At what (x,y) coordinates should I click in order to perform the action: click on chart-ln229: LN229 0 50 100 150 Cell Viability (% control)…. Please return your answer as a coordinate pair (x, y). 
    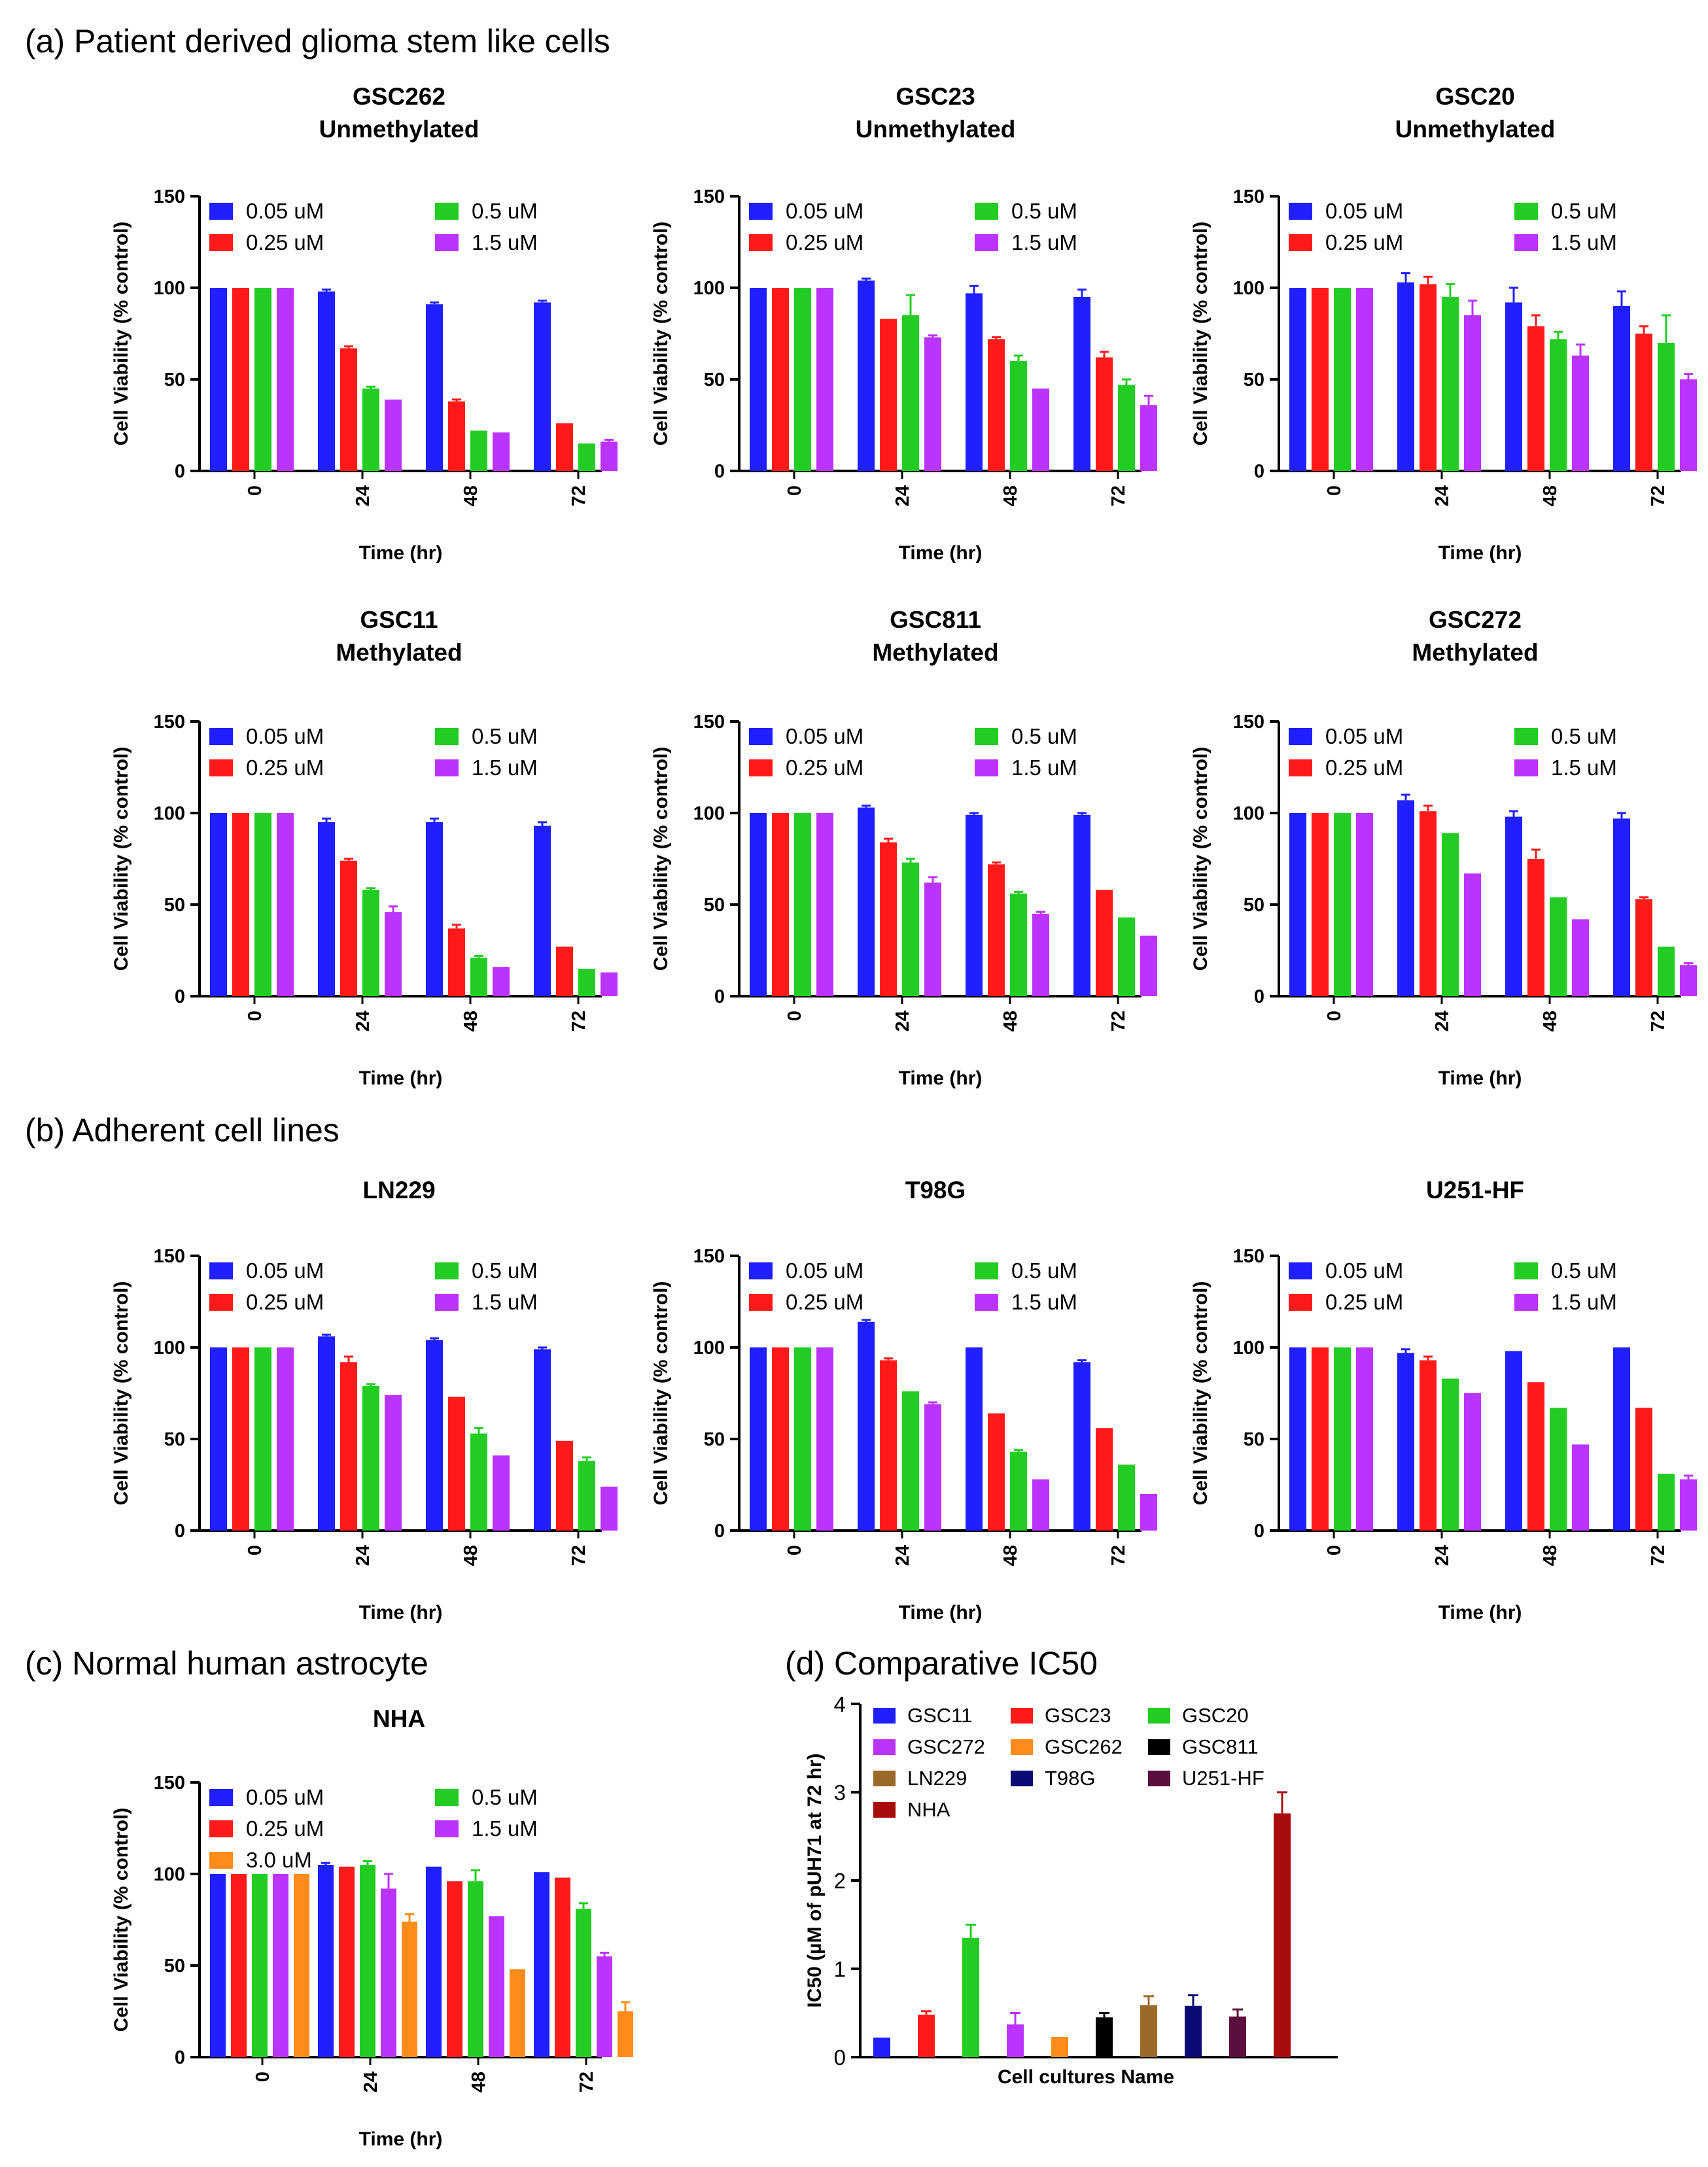
    Looking at the image, I should click on (365, 1400).